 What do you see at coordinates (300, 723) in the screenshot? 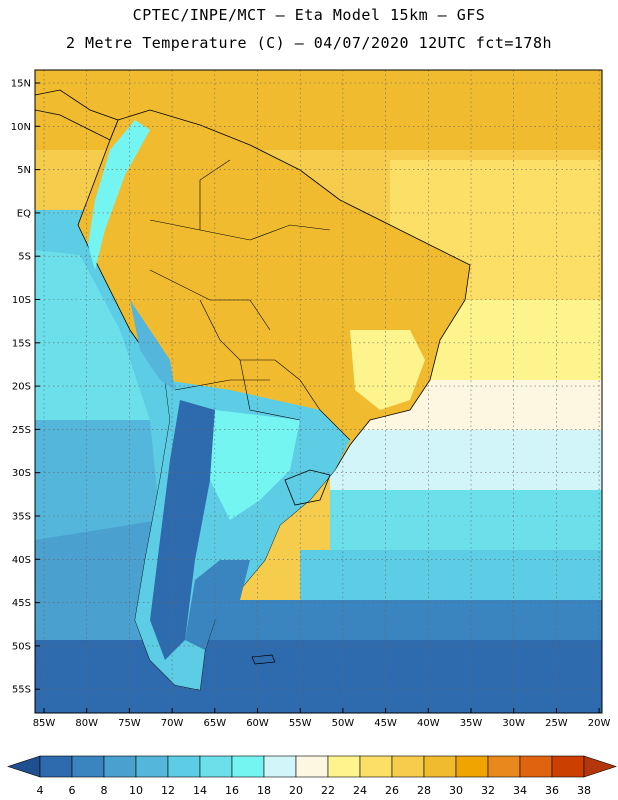
I see `lon-label: 55W` at bounding box center [300, 723].